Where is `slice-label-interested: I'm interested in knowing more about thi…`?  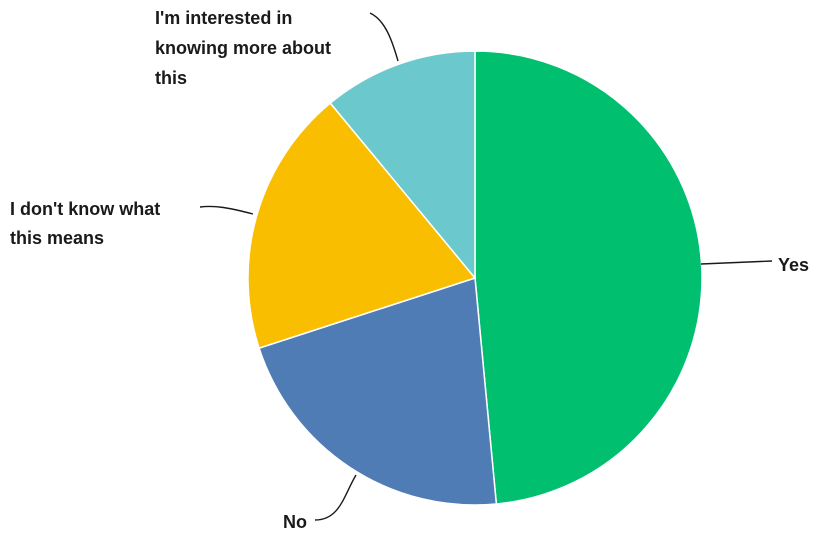 slice-label-interested: I'm interested in knowing more about thi… is located at coordinates (245, 48).